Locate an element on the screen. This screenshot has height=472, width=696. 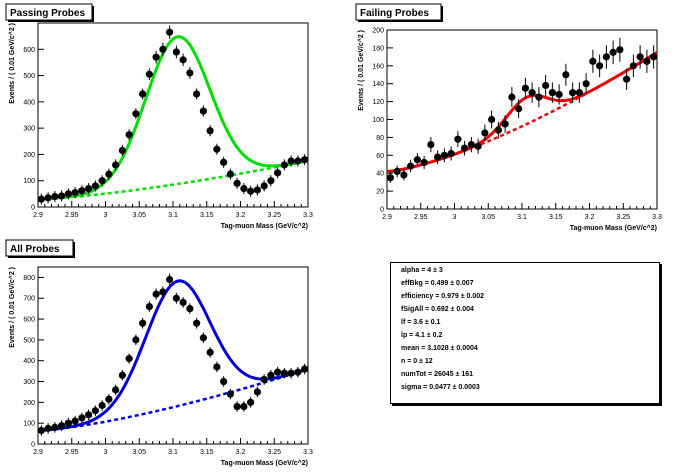
stat-efficiency: efficiency = 0.979 ± 0.002 is located at coordinates (443, 296).